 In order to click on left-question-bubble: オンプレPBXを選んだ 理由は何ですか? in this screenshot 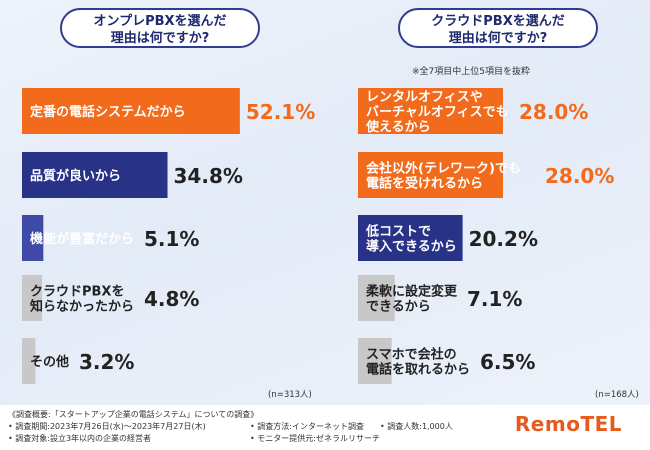, I will do `click(160, 28)`.